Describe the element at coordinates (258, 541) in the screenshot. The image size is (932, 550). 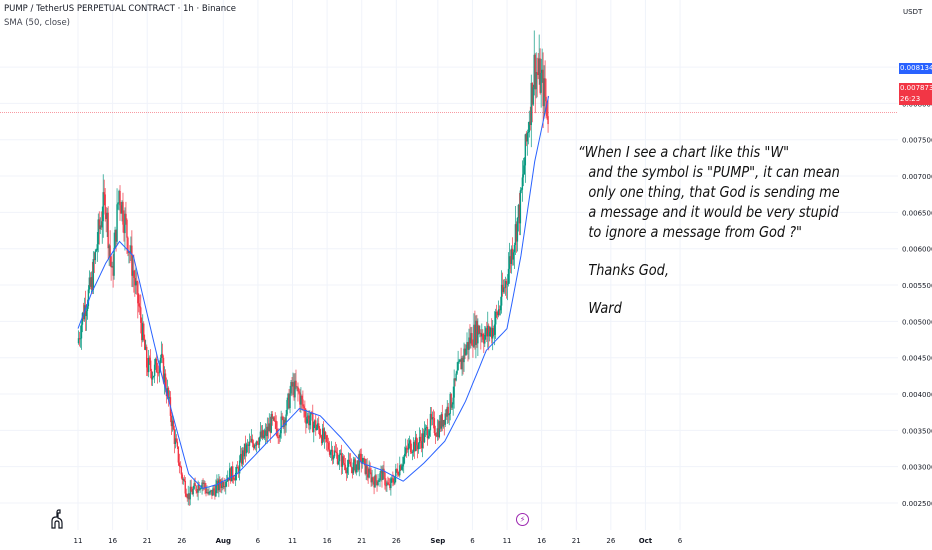
I see `time-tick-label: 6` at that location.